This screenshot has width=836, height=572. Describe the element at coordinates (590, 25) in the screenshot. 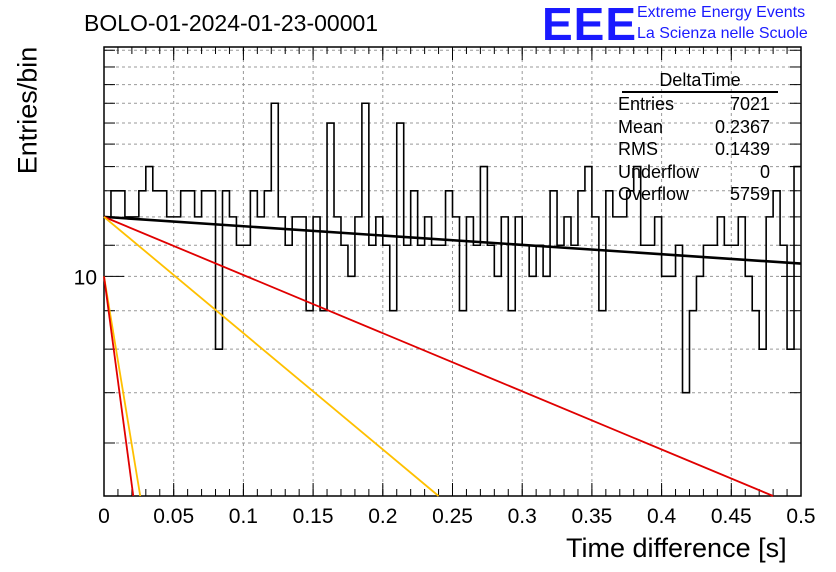

I see `eee-logo: EEE` at that location.